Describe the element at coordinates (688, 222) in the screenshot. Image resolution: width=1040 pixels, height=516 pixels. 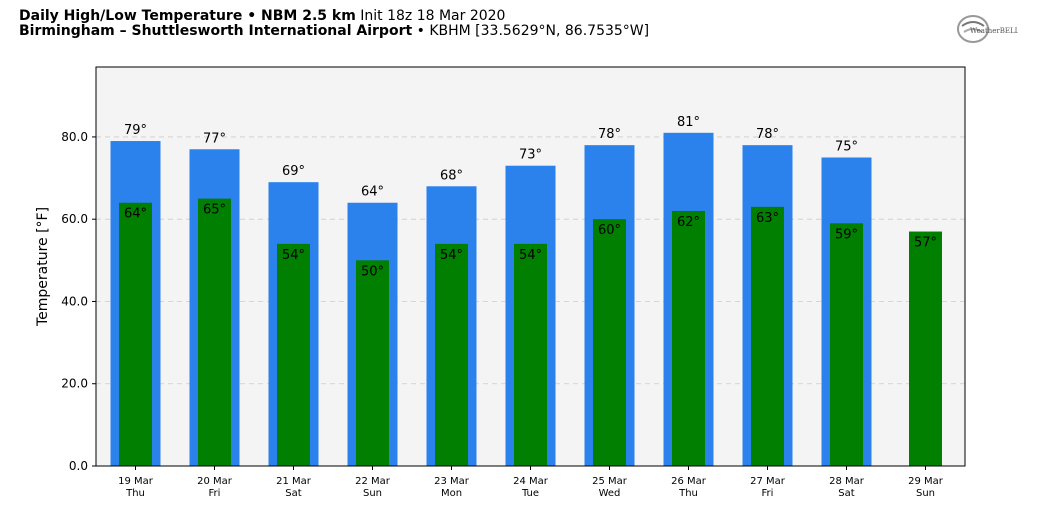
I see `low-temp-label: 62°` at that location.